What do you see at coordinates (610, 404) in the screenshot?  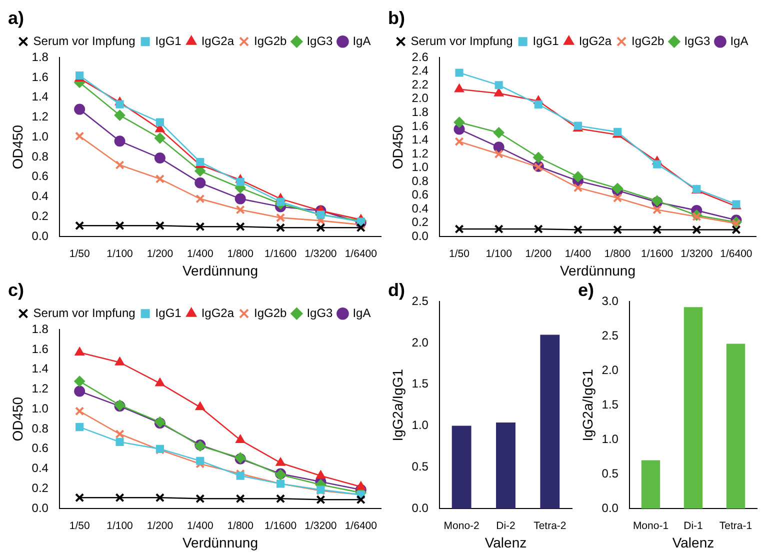 I see `y-tick-label: 1.5` at bounding box center [610, 404].